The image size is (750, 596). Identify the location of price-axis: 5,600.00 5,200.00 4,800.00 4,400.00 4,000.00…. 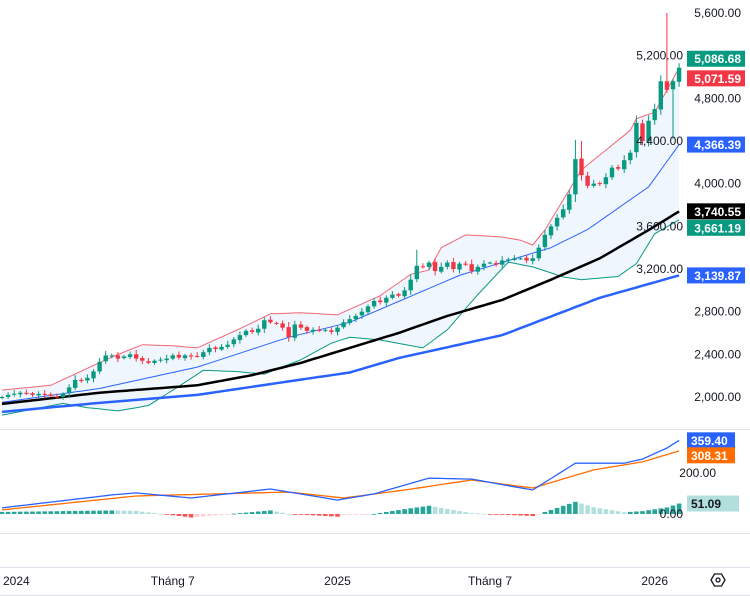
(688, 263).